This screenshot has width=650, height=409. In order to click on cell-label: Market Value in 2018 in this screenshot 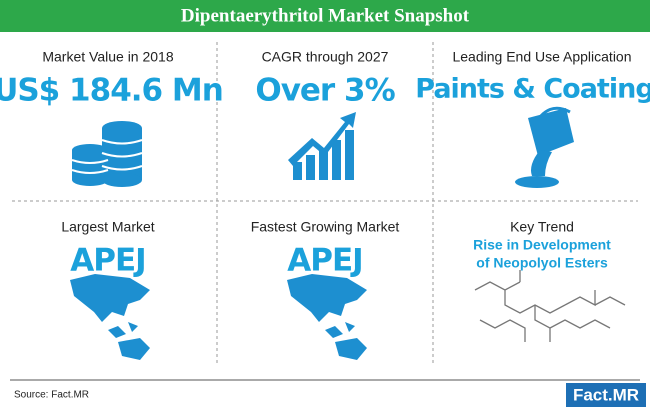, I will do `click(107, 57)`.